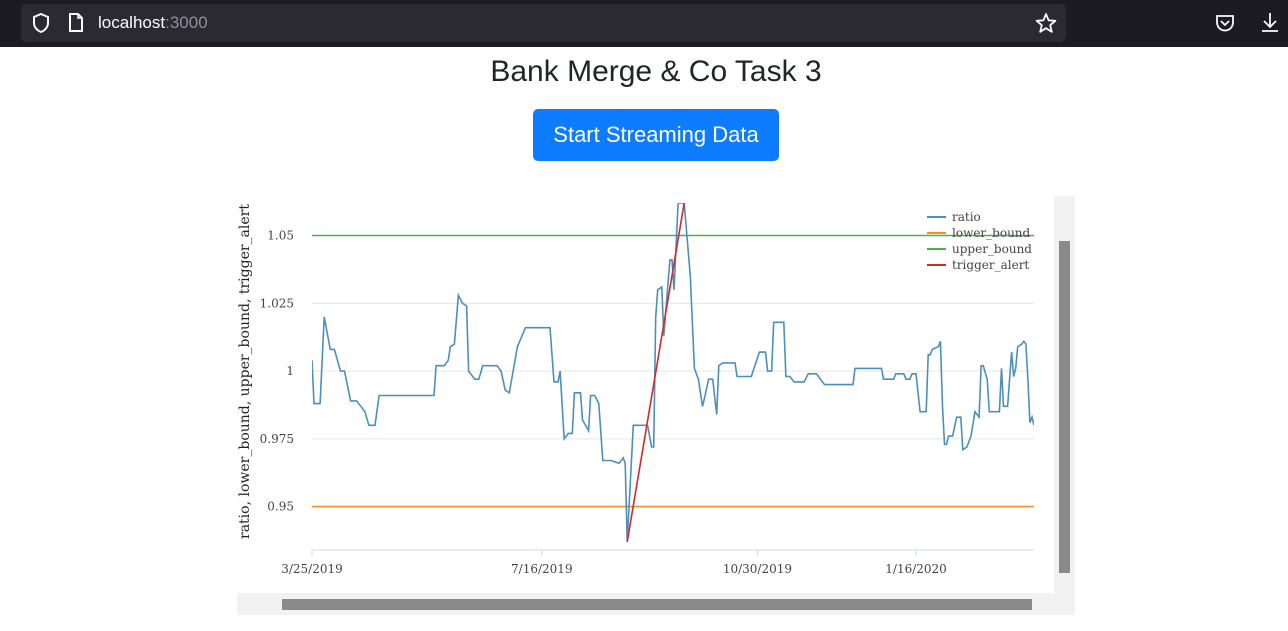 The image size is (1288, 631). Describe the element at coordinates (1225, 23) in the screenshot. I see `pocket-icon` at that location.